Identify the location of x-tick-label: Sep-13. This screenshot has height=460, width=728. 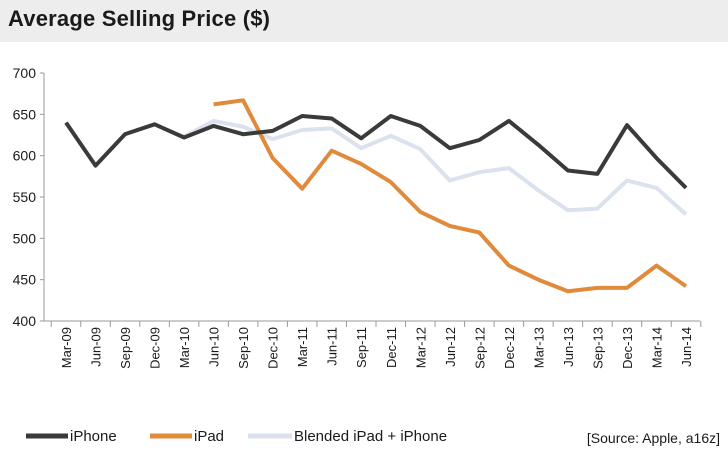
(597, 348).